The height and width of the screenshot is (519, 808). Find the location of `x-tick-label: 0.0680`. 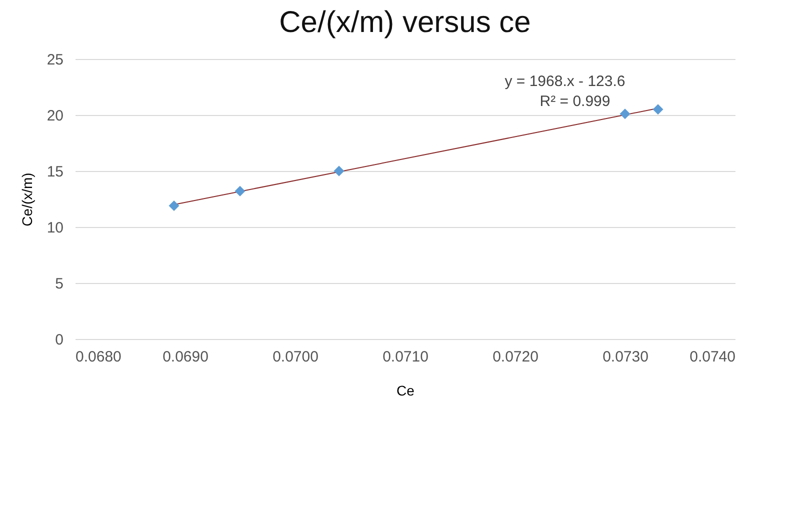

x-tick-label: 0.0680 is located at coordinates (99, 357).